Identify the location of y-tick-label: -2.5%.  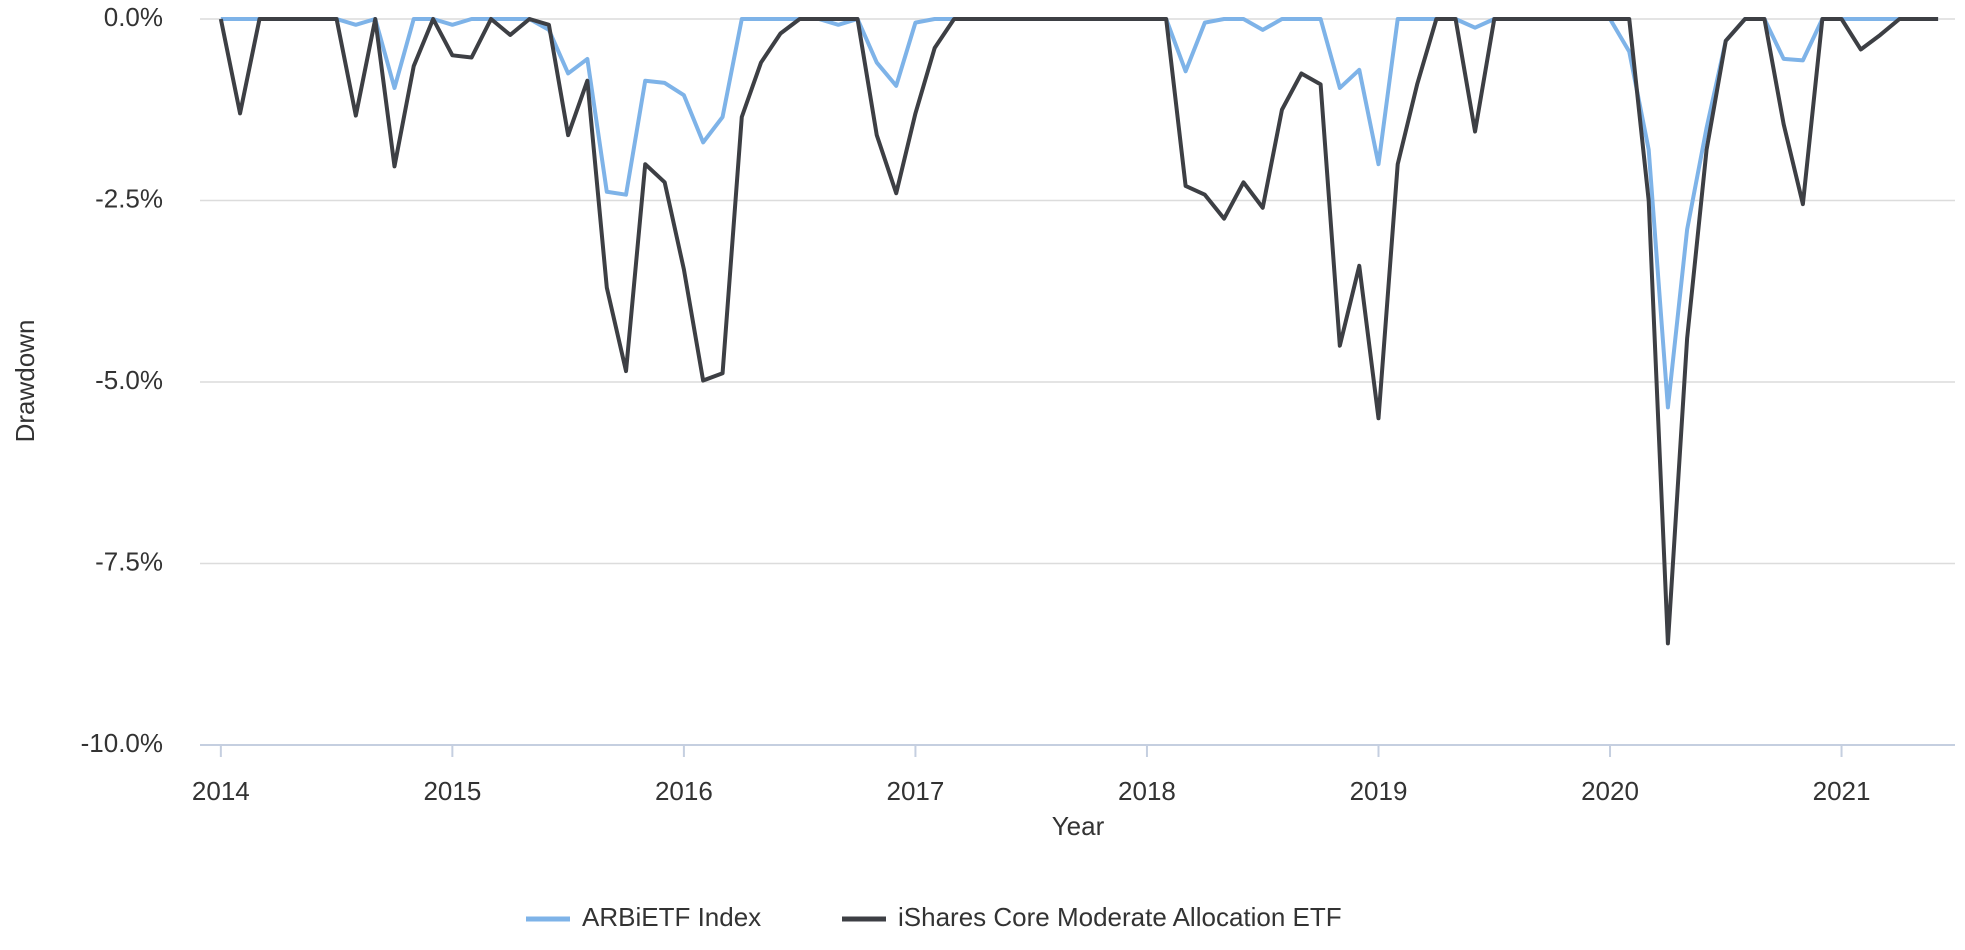
(129, 198).